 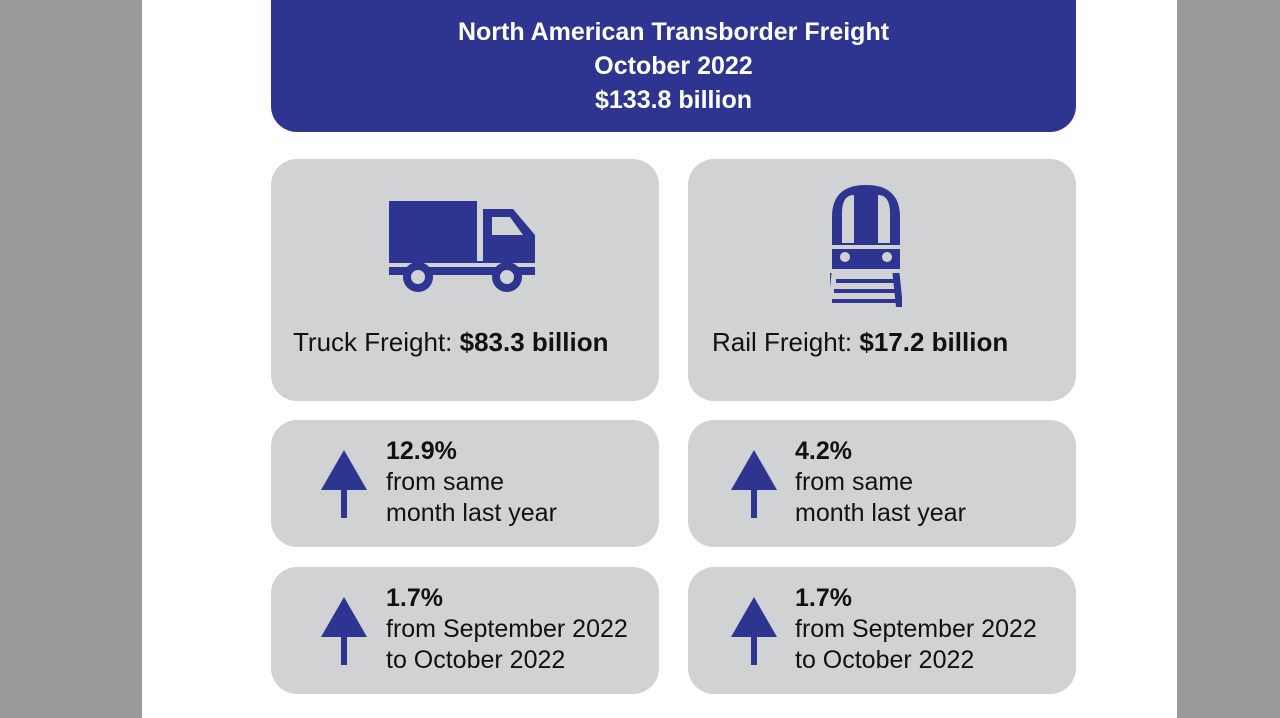 I want to click on header-total: $133.8 billion, so click(x=673, y=100).